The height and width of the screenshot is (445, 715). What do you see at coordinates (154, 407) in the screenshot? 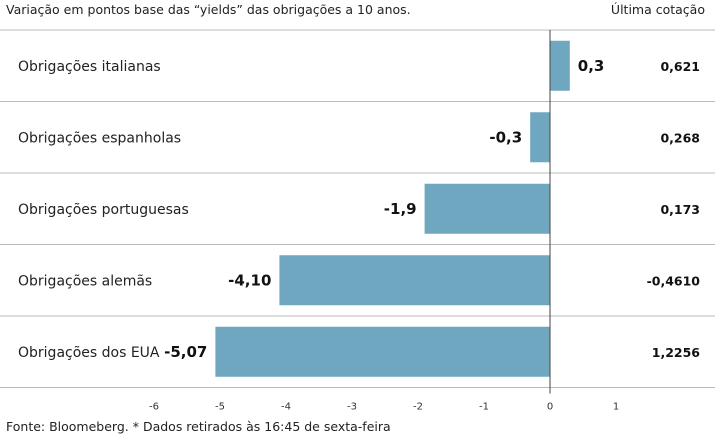
I see `x-tick-label: -6` at bounding box center [154, 407].